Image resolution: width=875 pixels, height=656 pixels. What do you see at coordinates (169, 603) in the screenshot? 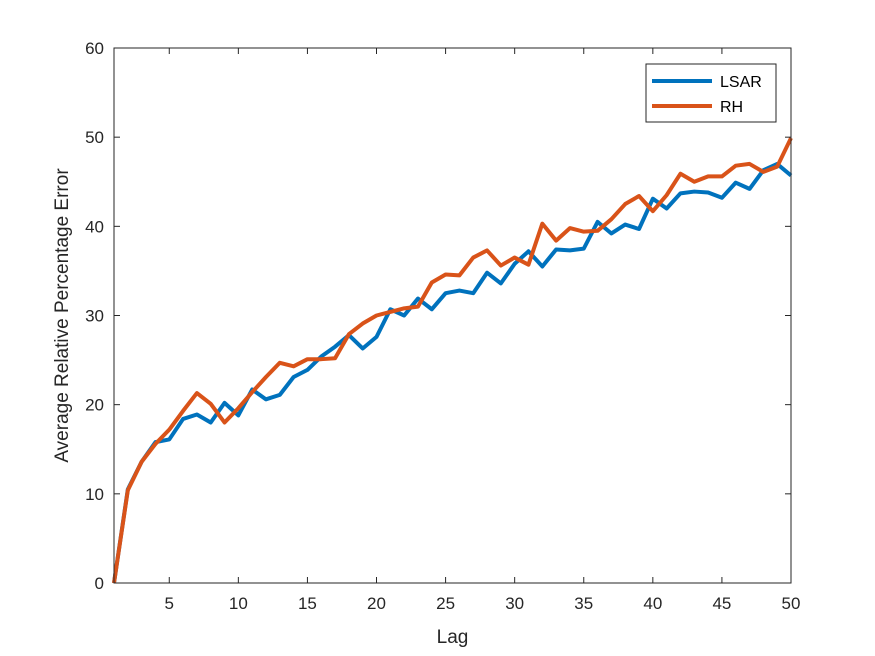
I see `x-tick-label: 5` at bounding box center [169, 603].